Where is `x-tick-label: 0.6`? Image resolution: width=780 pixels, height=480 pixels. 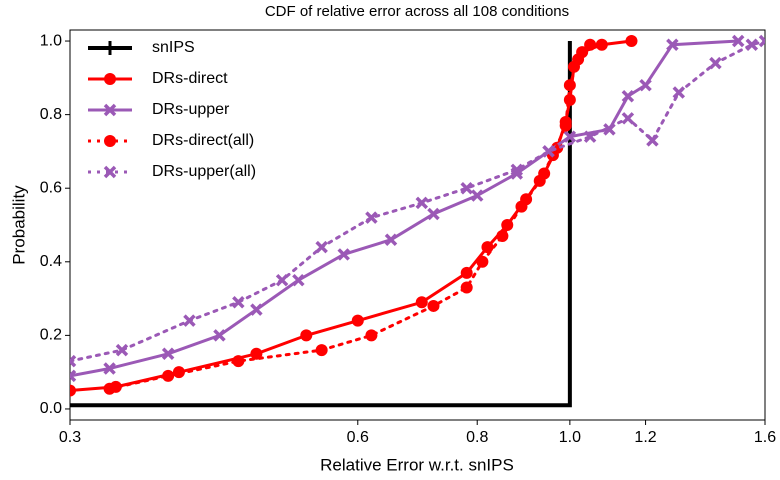 x-tick-label: 0.6 is located at coordinates (358, 437).